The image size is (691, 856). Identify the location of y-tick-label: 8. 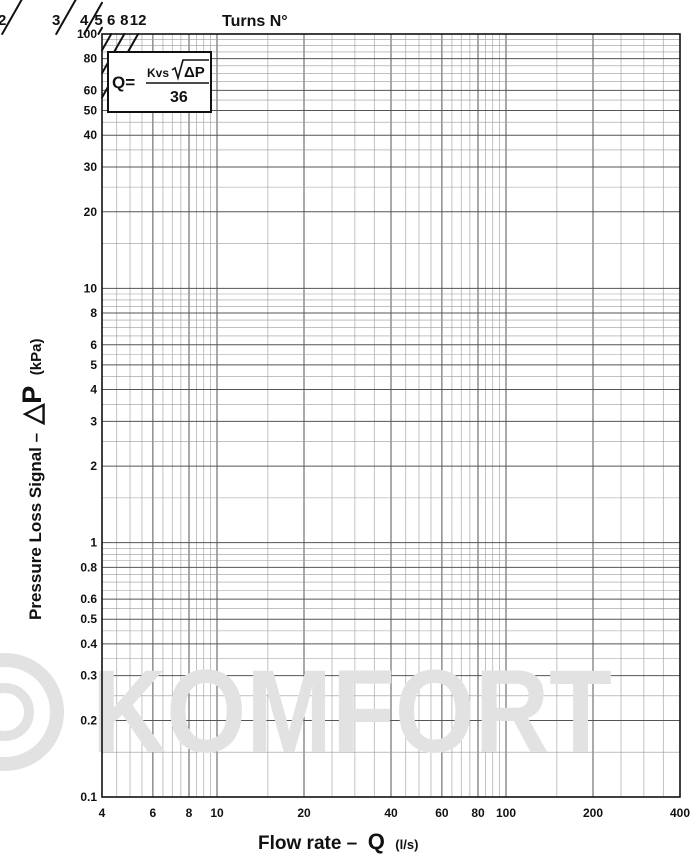
(93, 313).